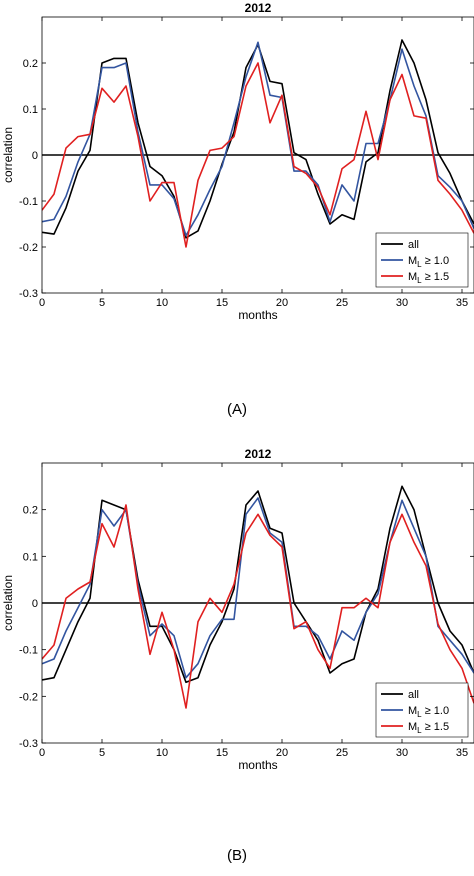 The width and height of the screenshot is (474, 876). What do you see at coordinates (237, 409) in the screenshot?
I see `panel-label: (A)` at bounding box center [237, 409].